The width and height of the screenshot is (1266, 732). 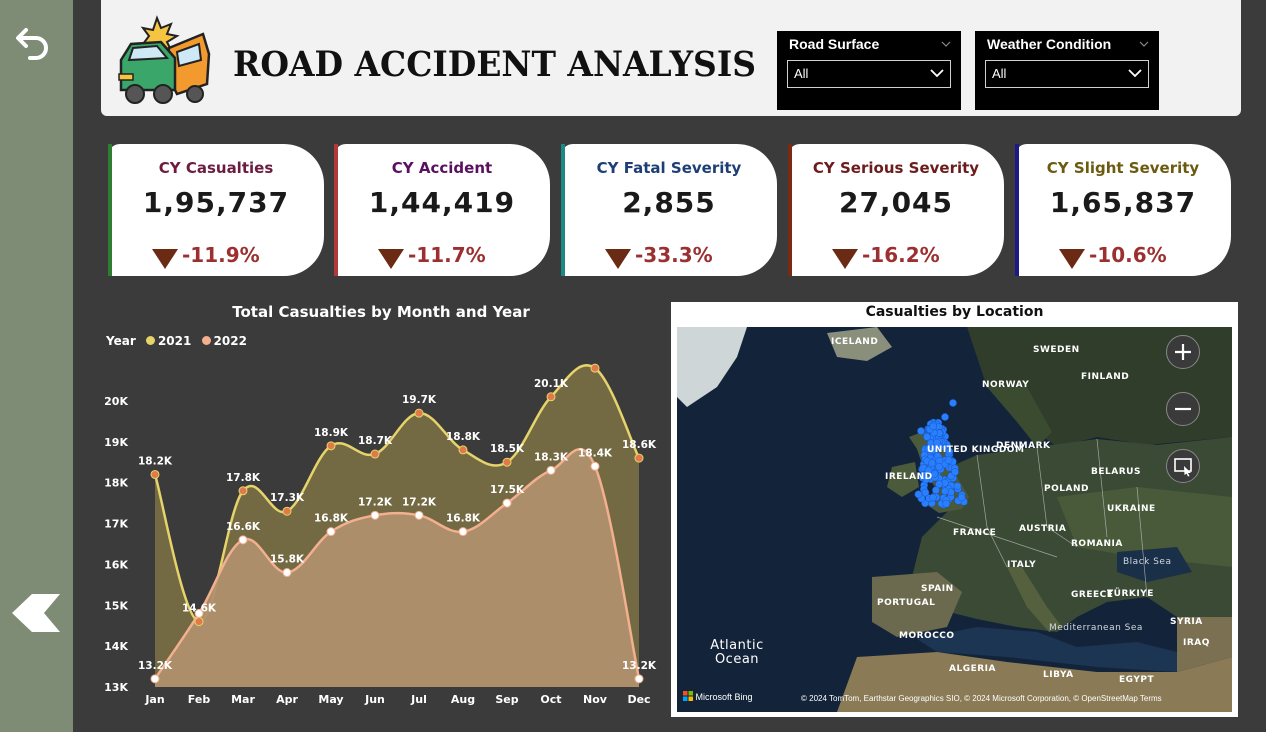 What do you see at coordinates (331, 519) in the screenshot?
I see `data-label: 16.8K` at bounding box center [331, 519].